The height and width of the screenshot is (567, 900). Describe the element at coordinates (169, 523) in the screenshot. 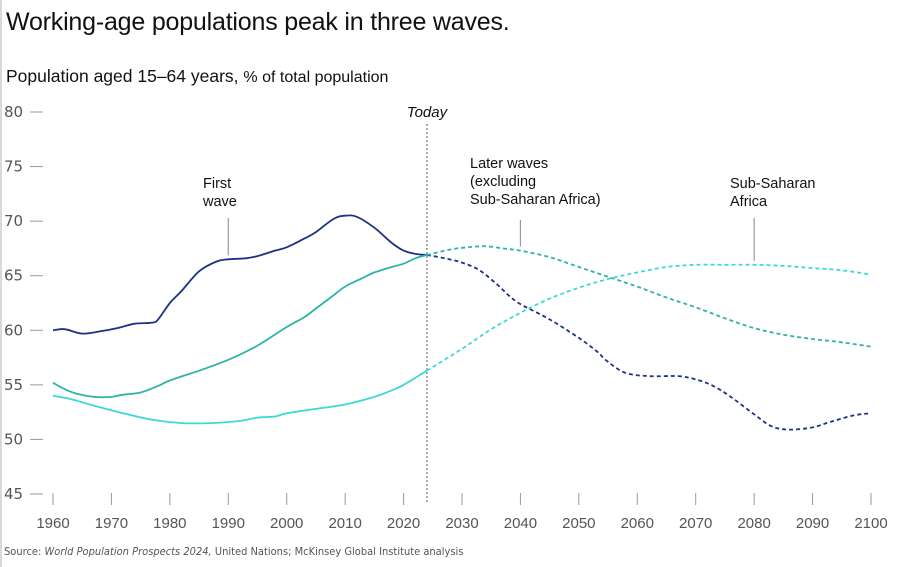

I see `x-tick-label: 1980` at that location.